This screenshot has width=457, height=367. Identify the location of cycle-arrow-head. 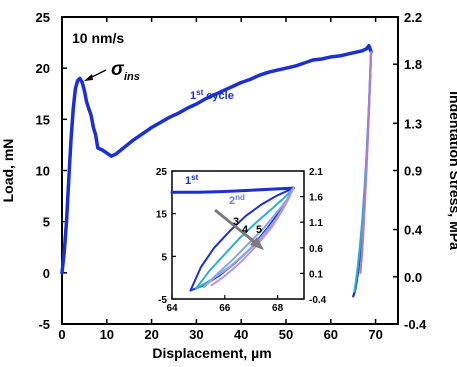
(257, 243).